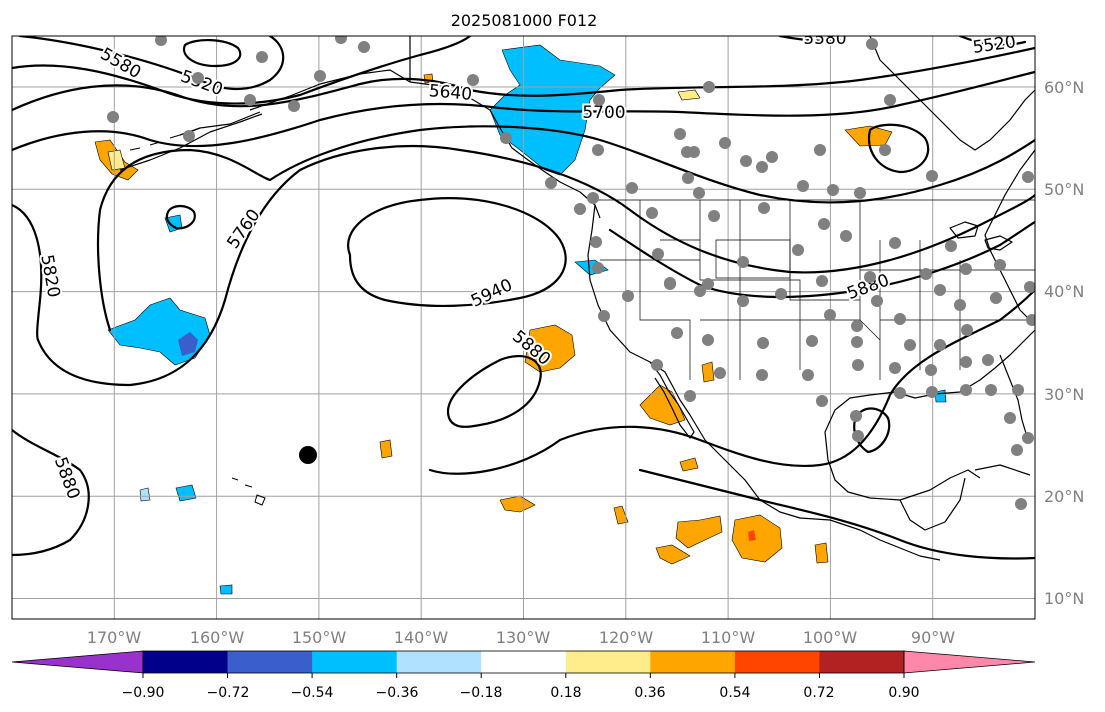 Image resolution: width=1105 pixels, height=712 pixels. I want to click on yucatan, so click(932, 504).